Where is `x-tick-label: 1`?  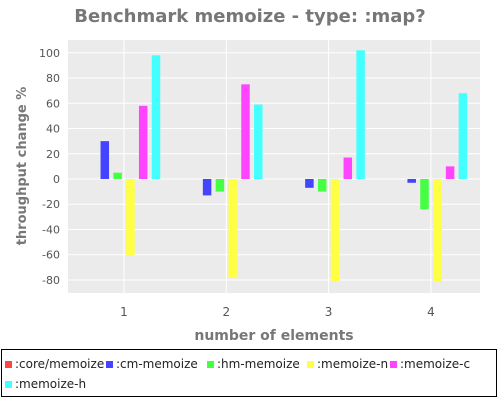 x-tick-label: 1 is located at coordinates (124, 312).